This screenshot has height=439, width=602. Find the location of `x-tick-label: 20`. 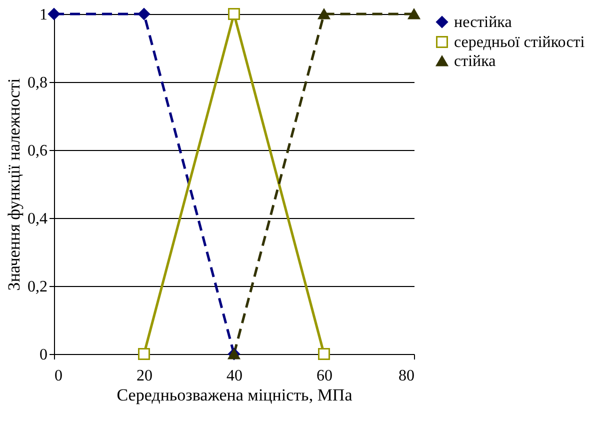

x-tick-label: 20 is located at coordinates (144, 376).